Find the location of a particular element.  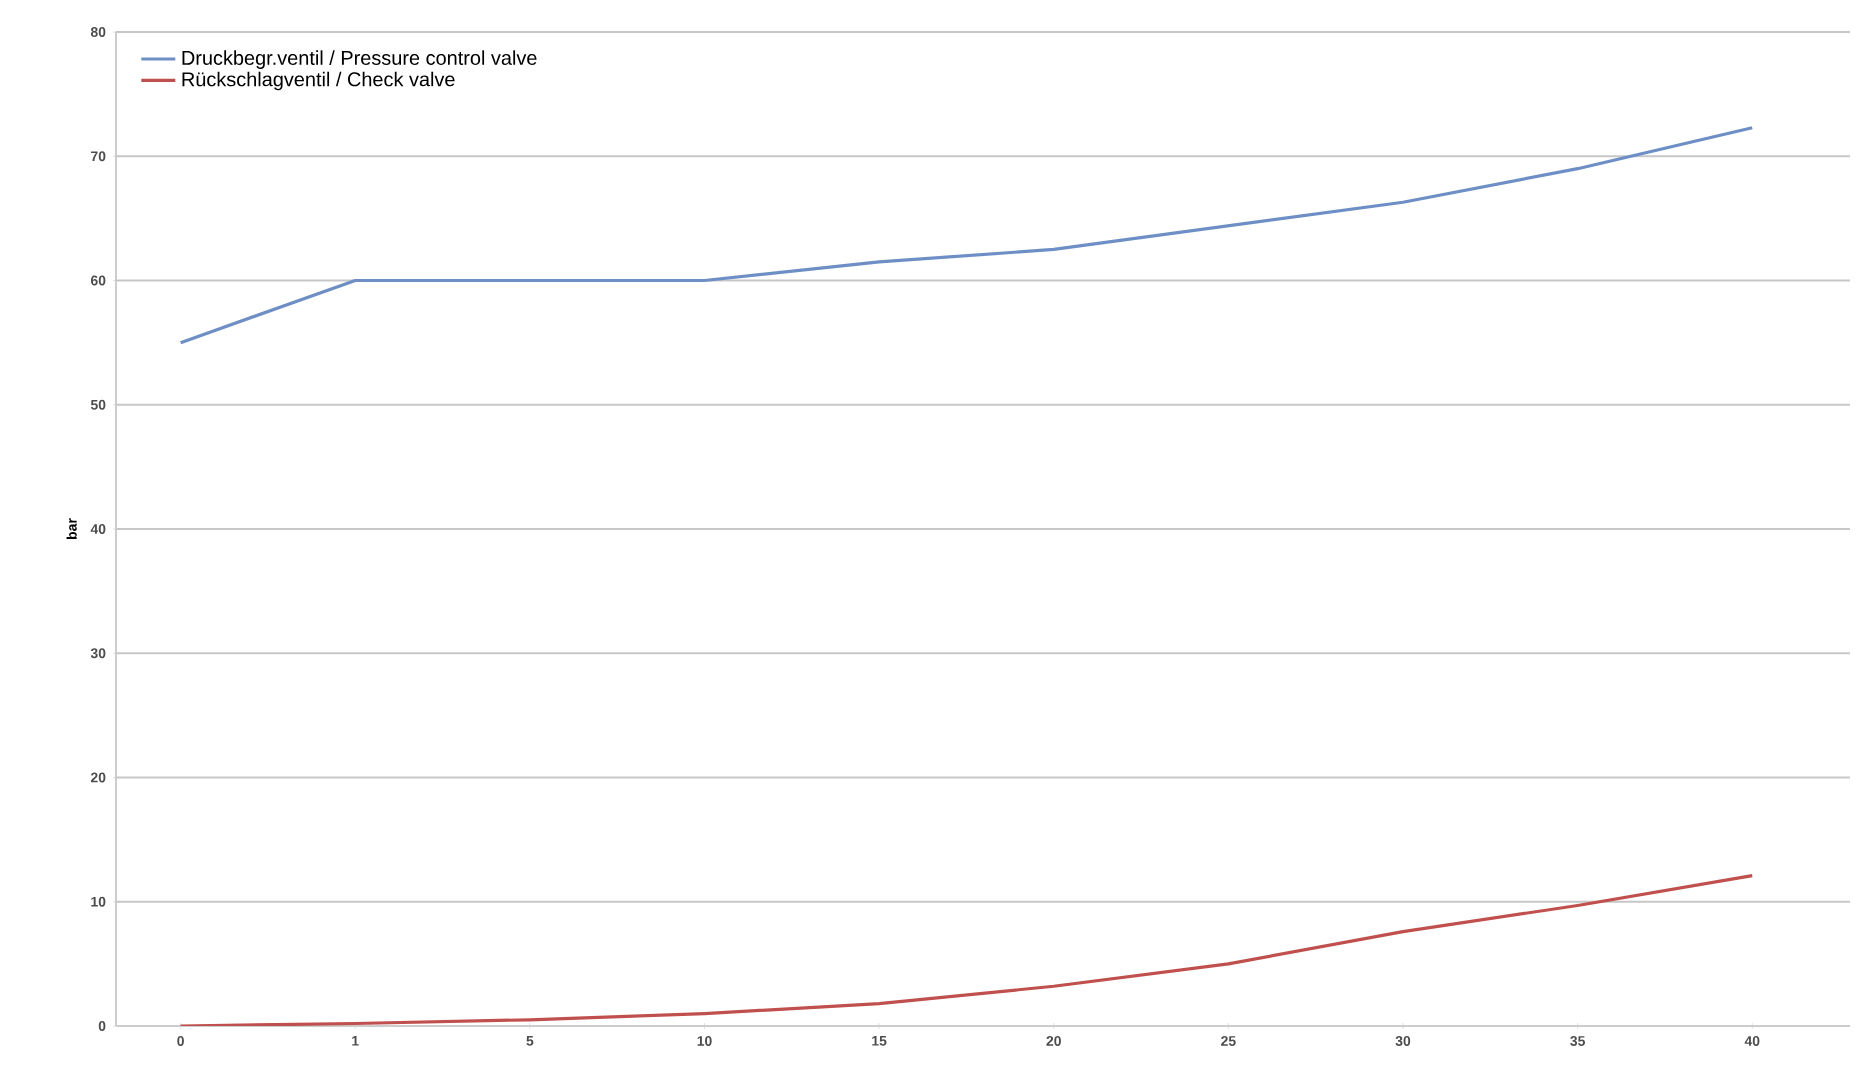

line-series is located at coordinates (966, 950).